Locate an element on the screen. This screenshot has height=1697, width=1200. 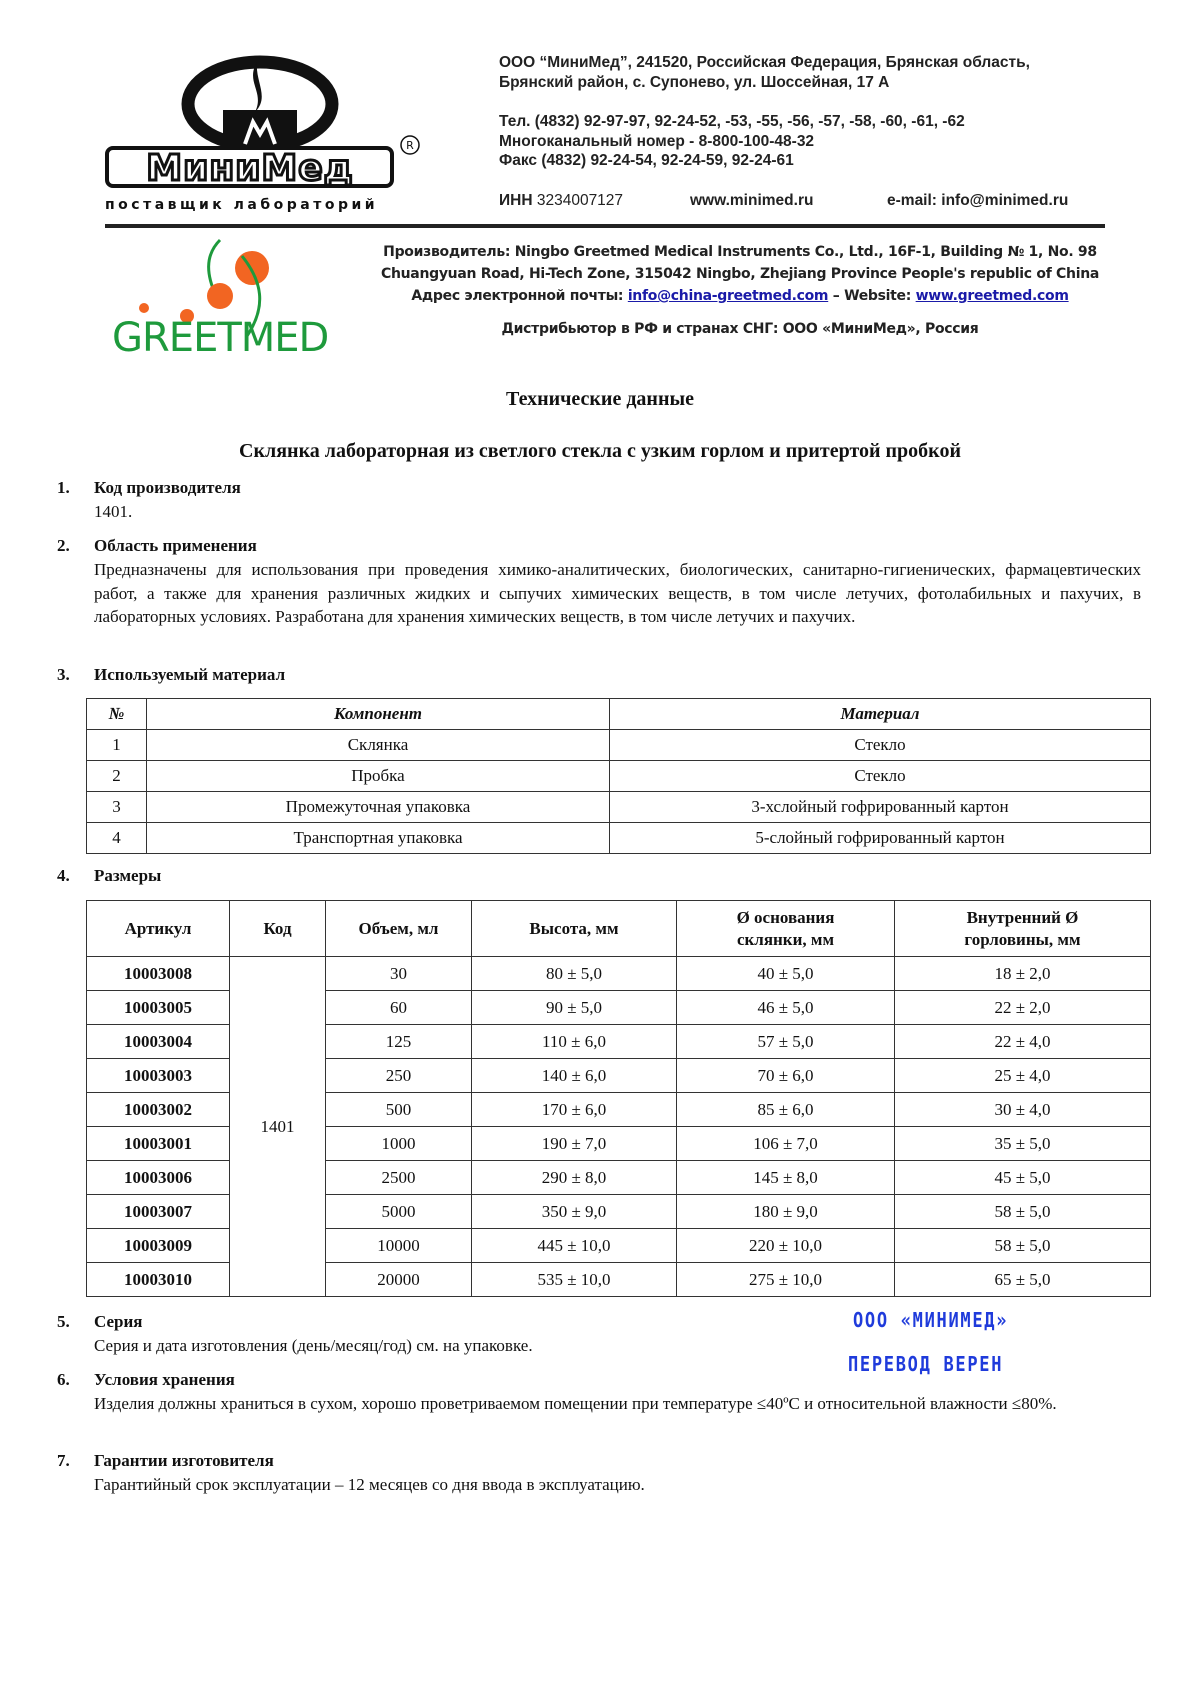
header-divider is located at coordinates (605, 226).